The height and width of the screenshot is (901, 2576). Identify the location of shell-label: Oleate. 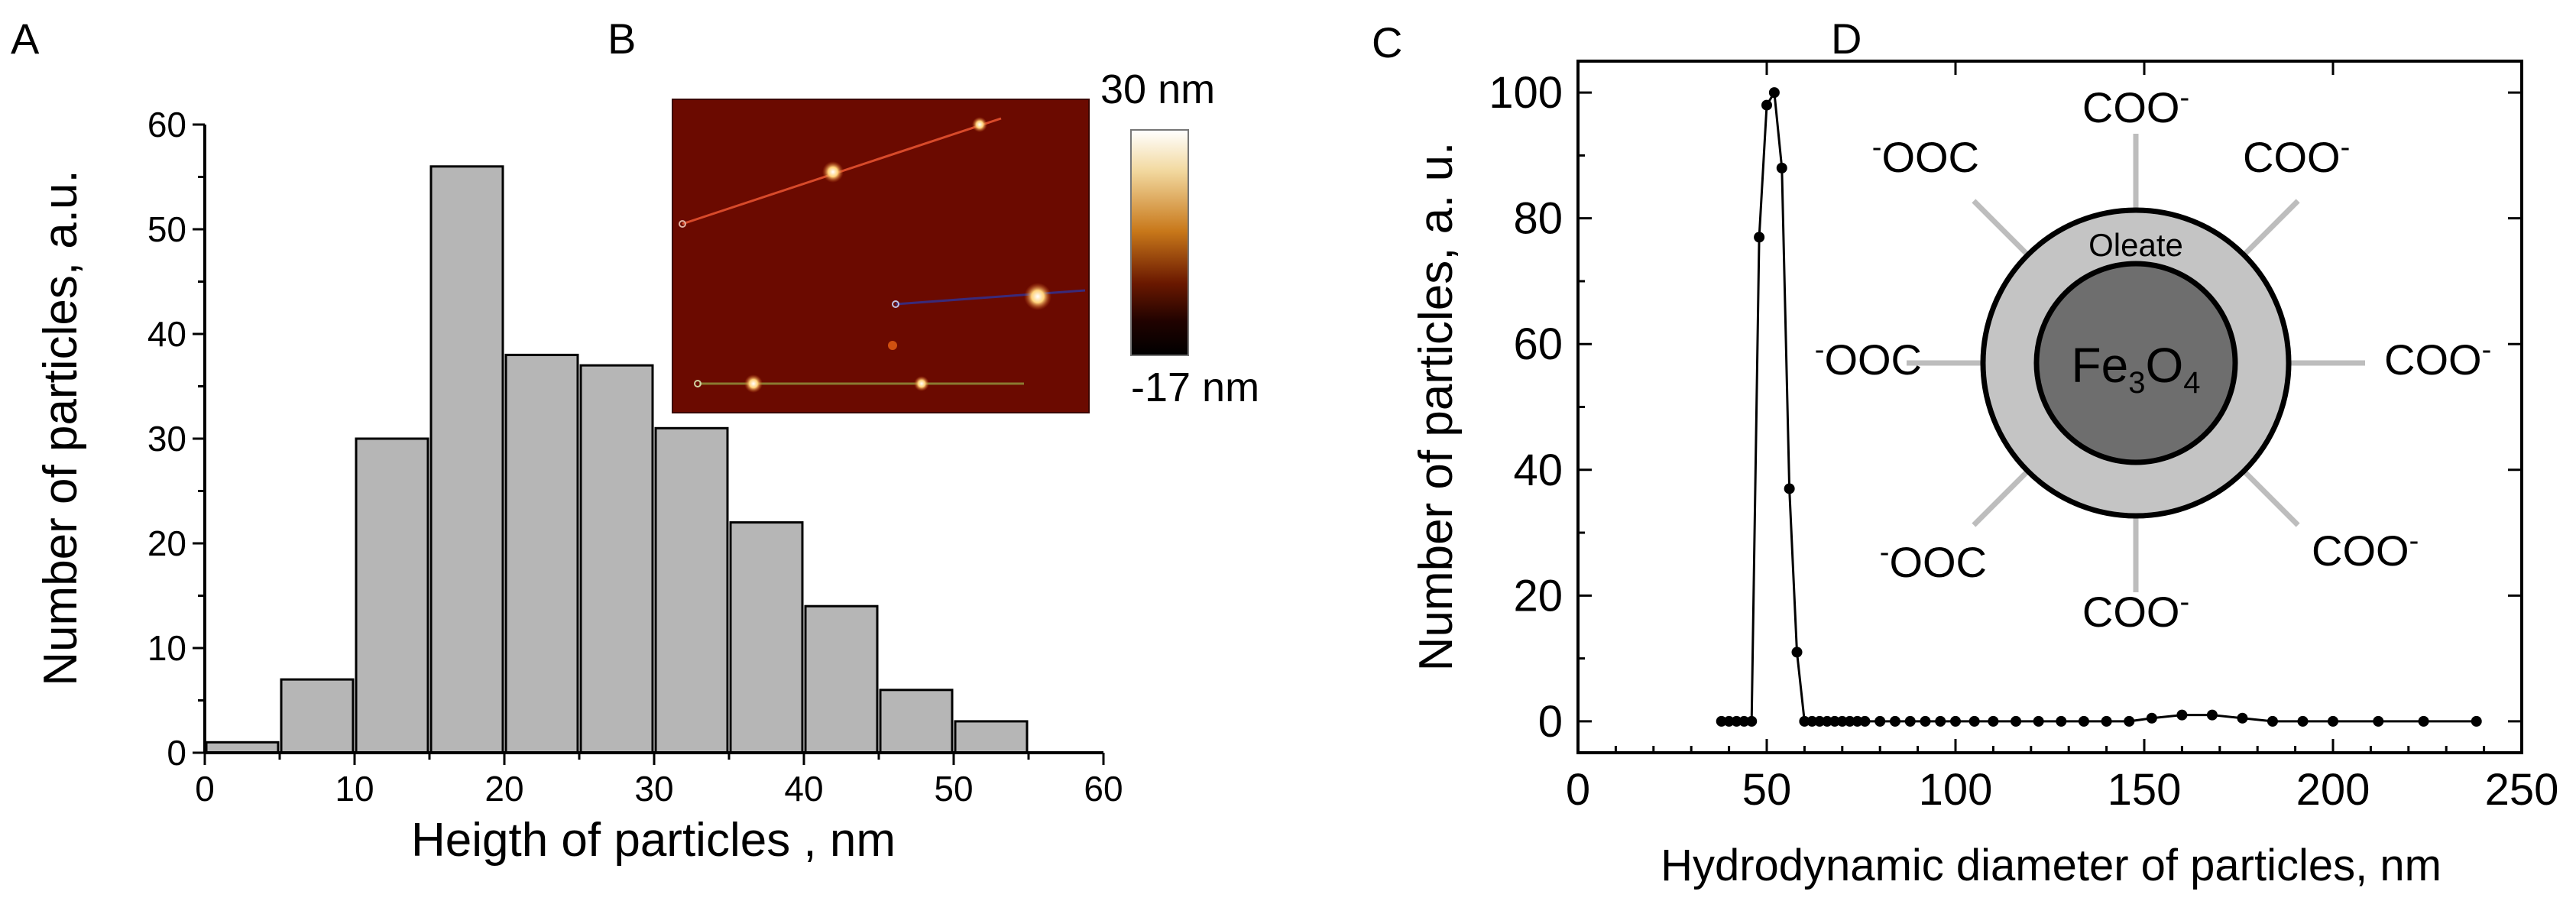
(2135, 245).